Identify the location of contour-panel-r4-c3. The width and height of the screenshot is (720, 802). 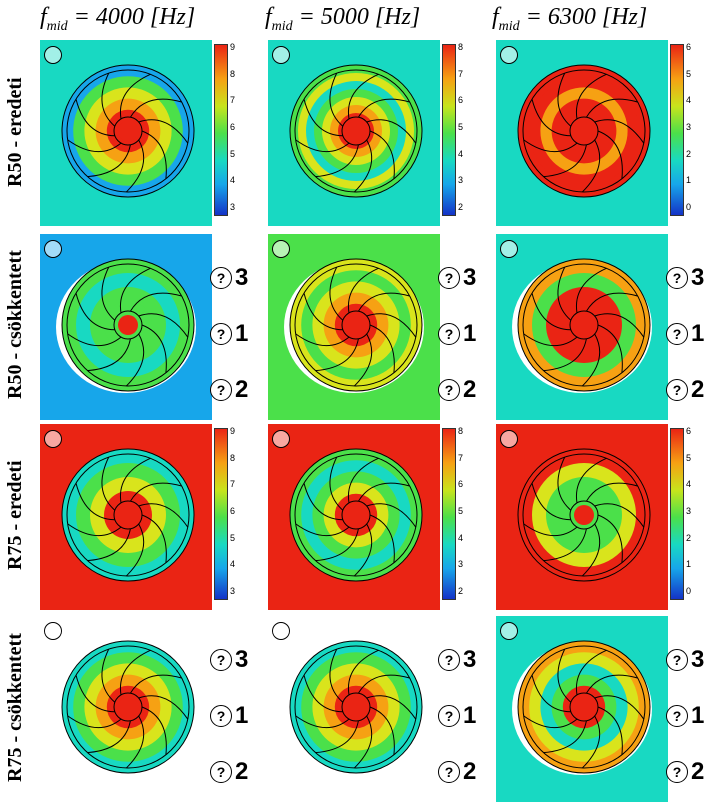
(582, 709).